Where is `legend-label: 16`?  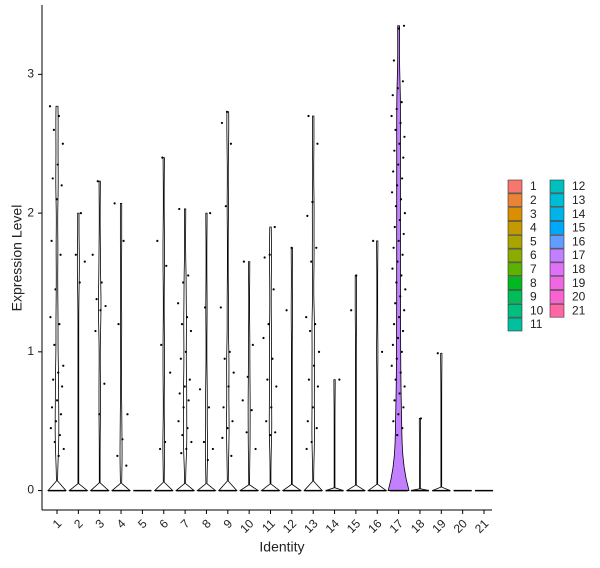
legend-label: 16 is located at coordinates (579, 241).